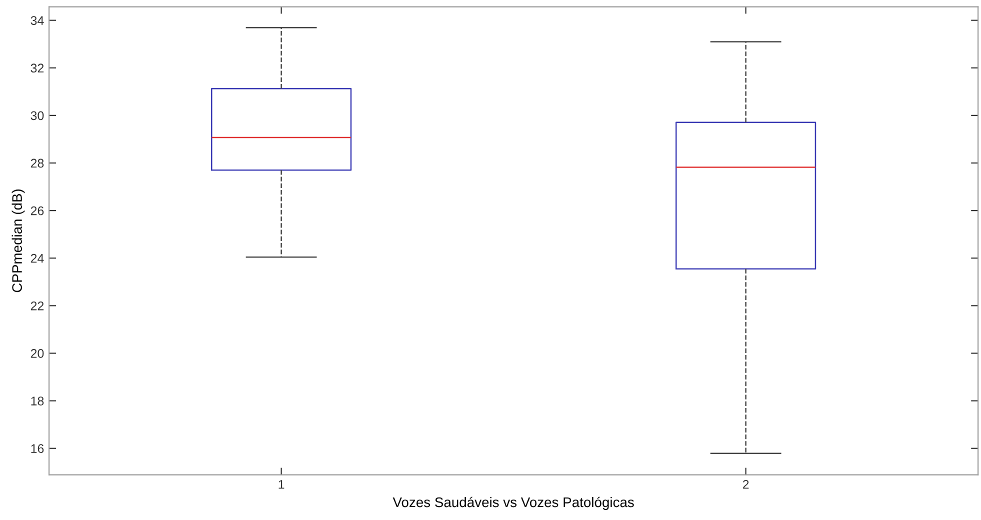  I want to click on x-tick-label: 1, so click(281, 484).